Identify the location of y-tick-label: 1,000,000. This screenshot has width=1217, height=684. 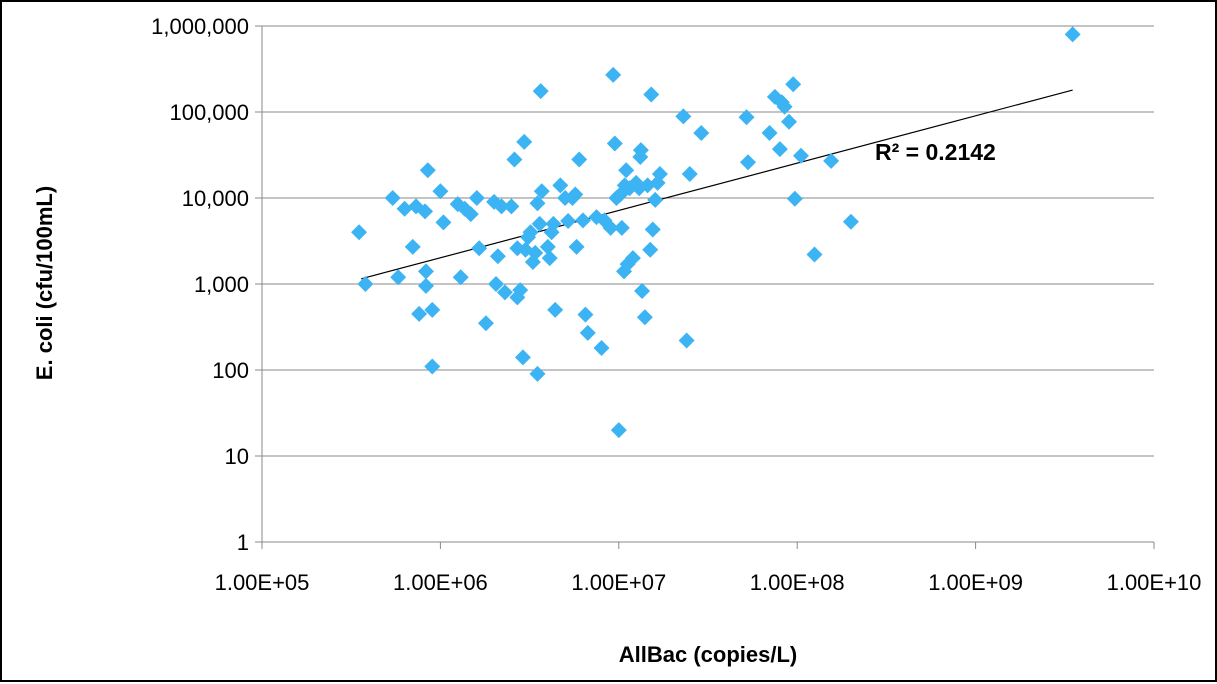
(200, 26).